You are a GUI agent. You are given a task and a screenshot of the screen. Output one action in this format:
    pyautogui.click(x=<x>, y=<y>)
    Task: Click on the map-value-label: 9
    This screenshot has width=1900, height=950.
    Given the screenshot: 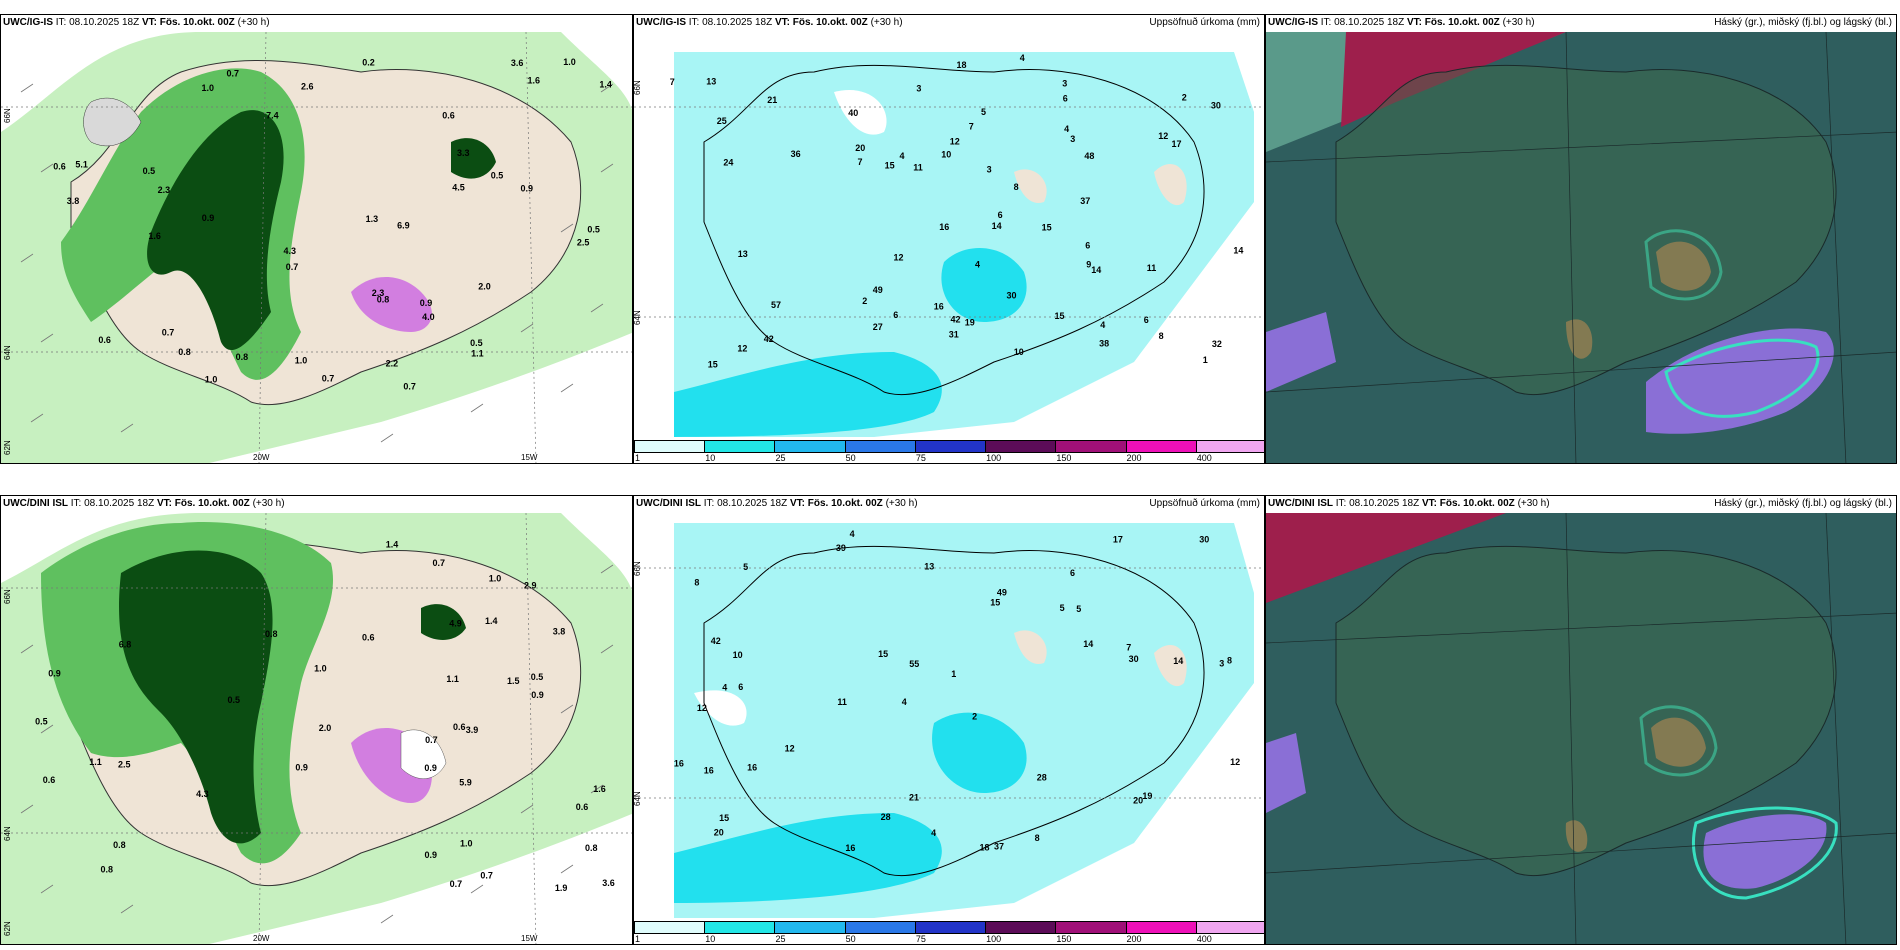 What is the action you would take?
    pyautogui.click(x=1088, y=264)
    